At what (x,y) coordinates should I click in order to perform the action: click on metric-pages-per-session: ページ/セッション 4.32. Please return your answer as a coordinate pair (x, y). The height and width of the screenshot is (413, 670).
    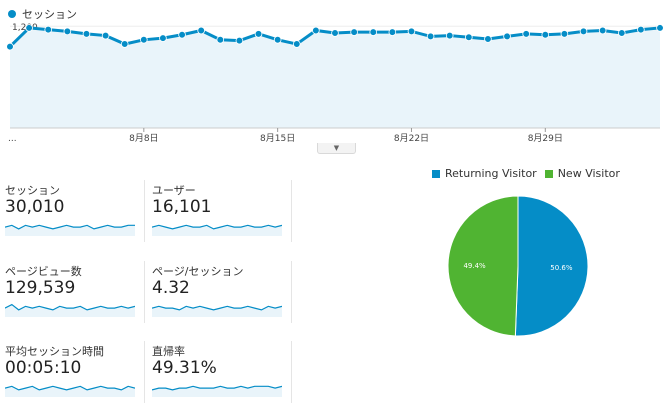
    Looking at the image, I should click on (222, 292).